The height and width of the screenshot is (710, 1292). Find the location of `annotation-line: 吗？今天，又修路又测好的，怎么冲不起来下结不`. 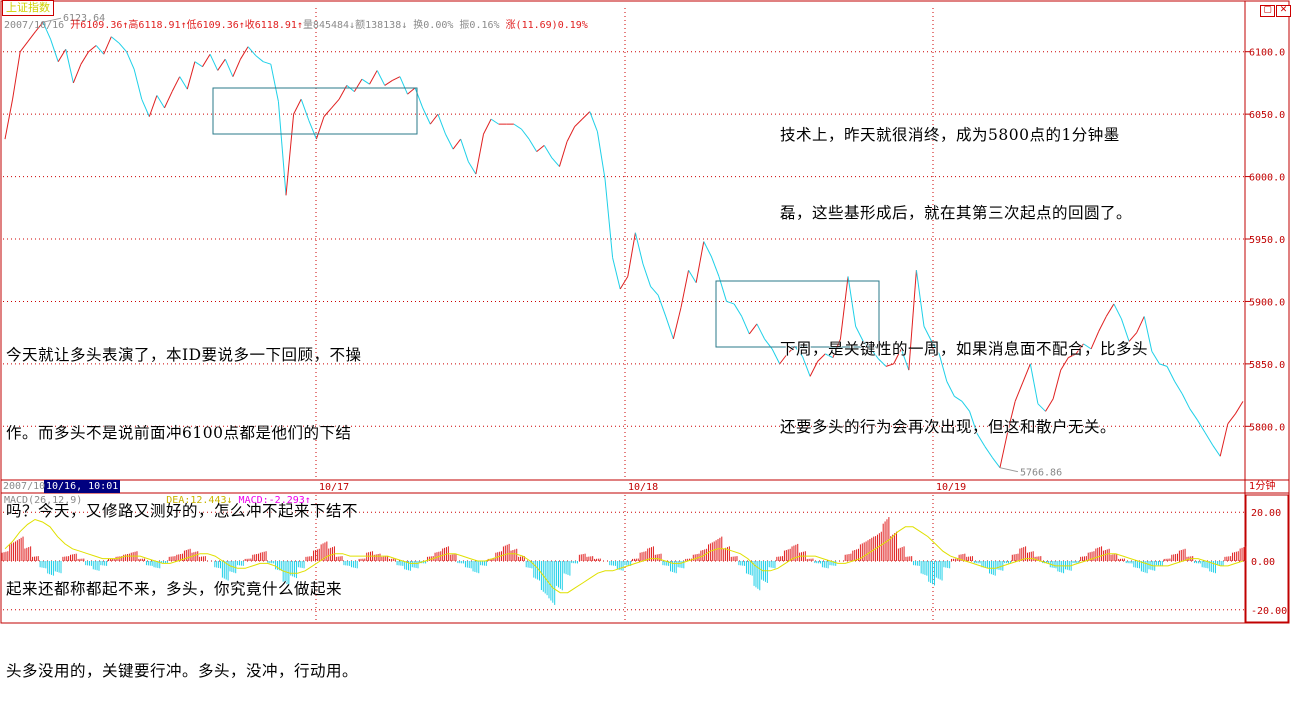

annotation-line: 吗？今天，又修路又测好的，怎么冲不起来下结不 is located at coordinates (182, 511).